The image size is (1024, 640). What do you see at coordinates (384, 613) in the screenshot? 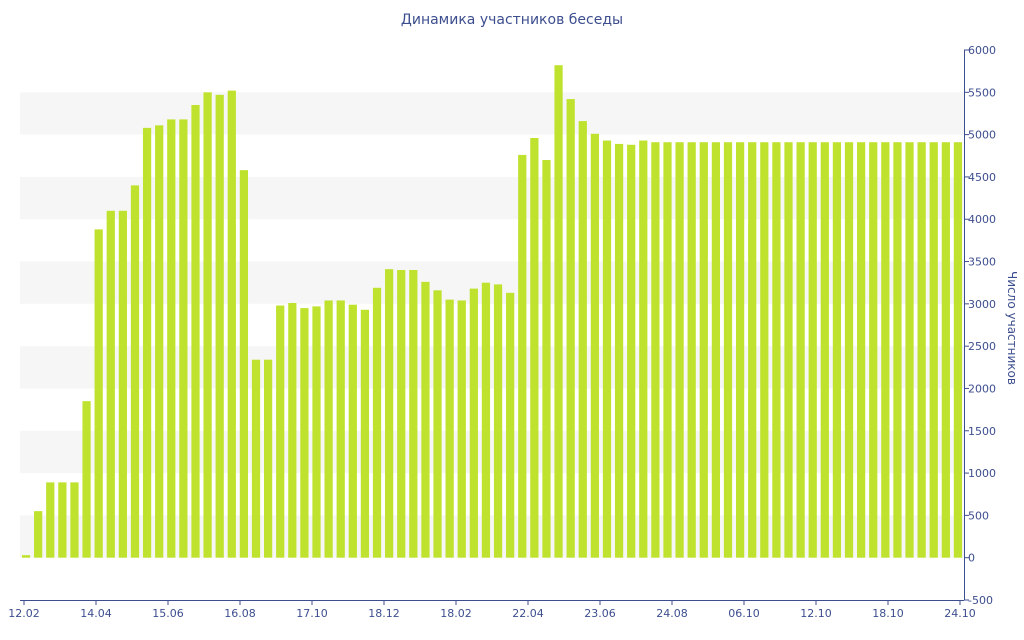
I see `x-tick-label: 18.12` at bounding box center [384, 613].